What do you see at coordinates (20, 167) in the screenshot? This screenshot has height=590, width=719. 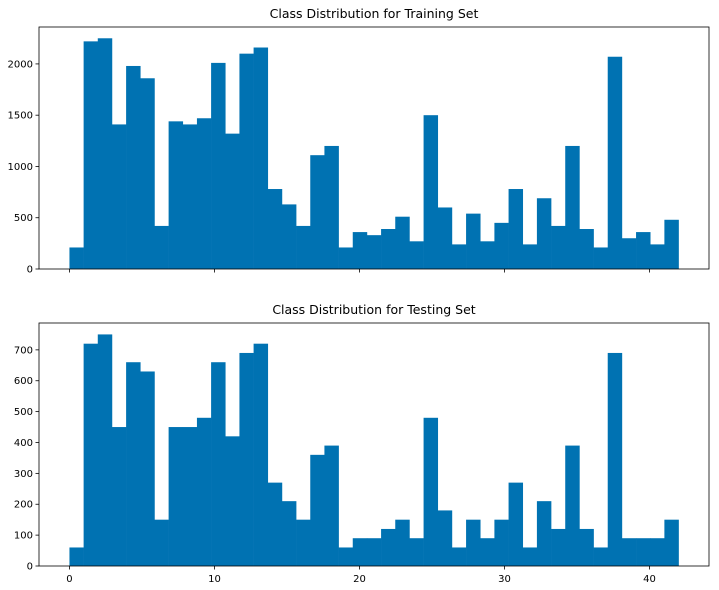 I see `y-tick-label: 1000` at bounding box center [20, 167].